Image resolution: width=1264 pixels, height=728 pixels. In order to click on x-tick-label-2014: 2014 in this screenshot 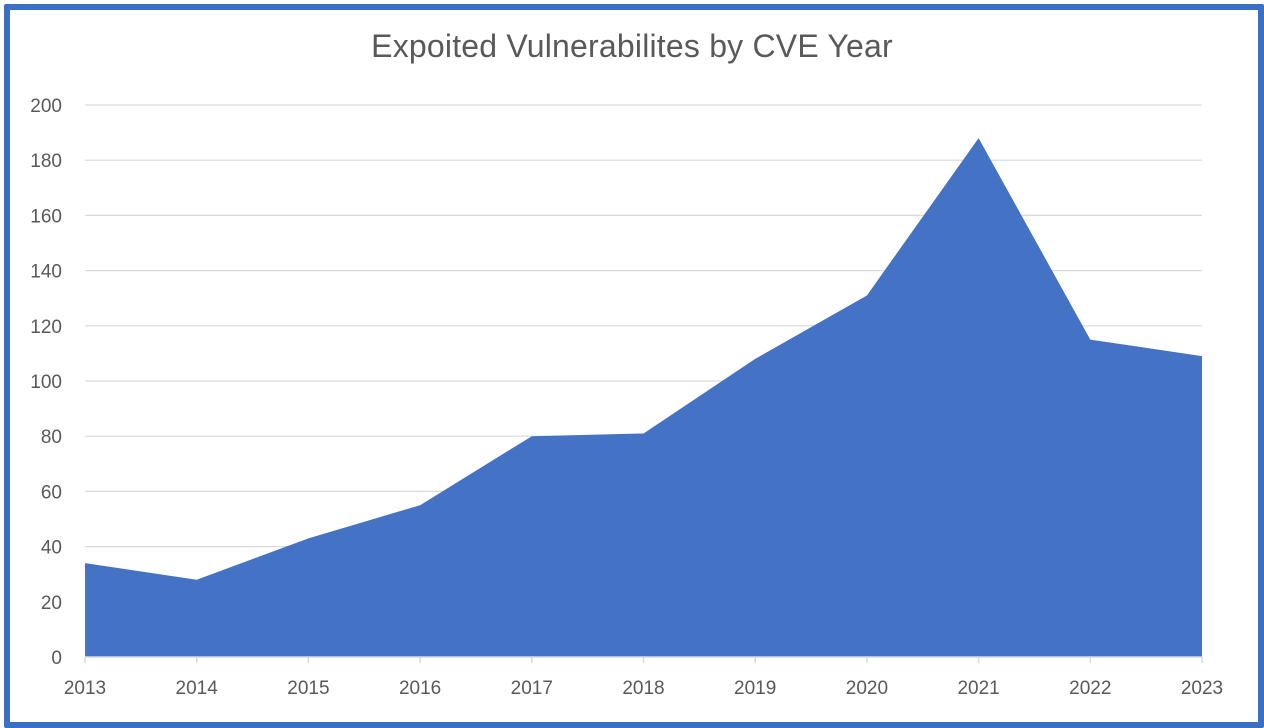, I will do `click(197, 688)`.